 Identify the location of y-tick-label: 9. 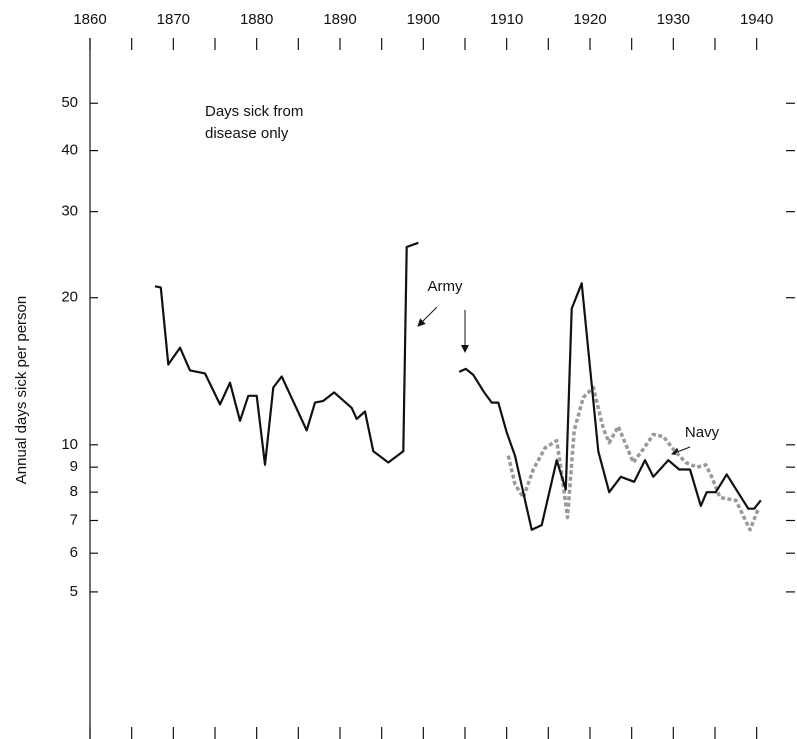
(74, 466).